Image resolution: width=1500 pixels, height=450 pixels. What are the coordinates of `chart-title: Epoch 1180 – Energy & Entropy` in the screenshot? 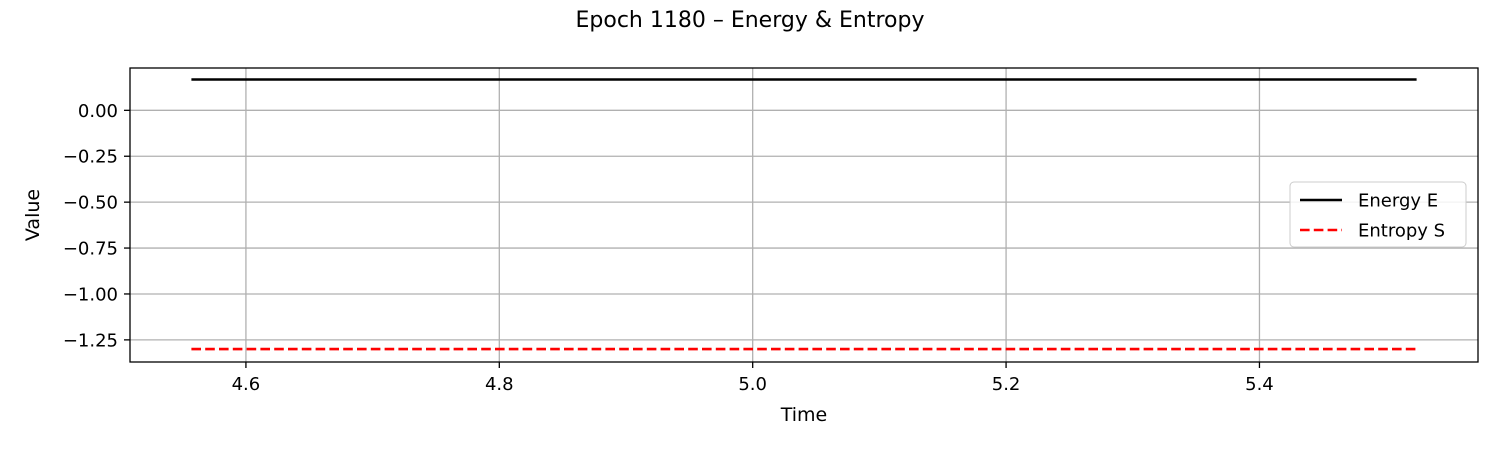 It's located at (750, 20).